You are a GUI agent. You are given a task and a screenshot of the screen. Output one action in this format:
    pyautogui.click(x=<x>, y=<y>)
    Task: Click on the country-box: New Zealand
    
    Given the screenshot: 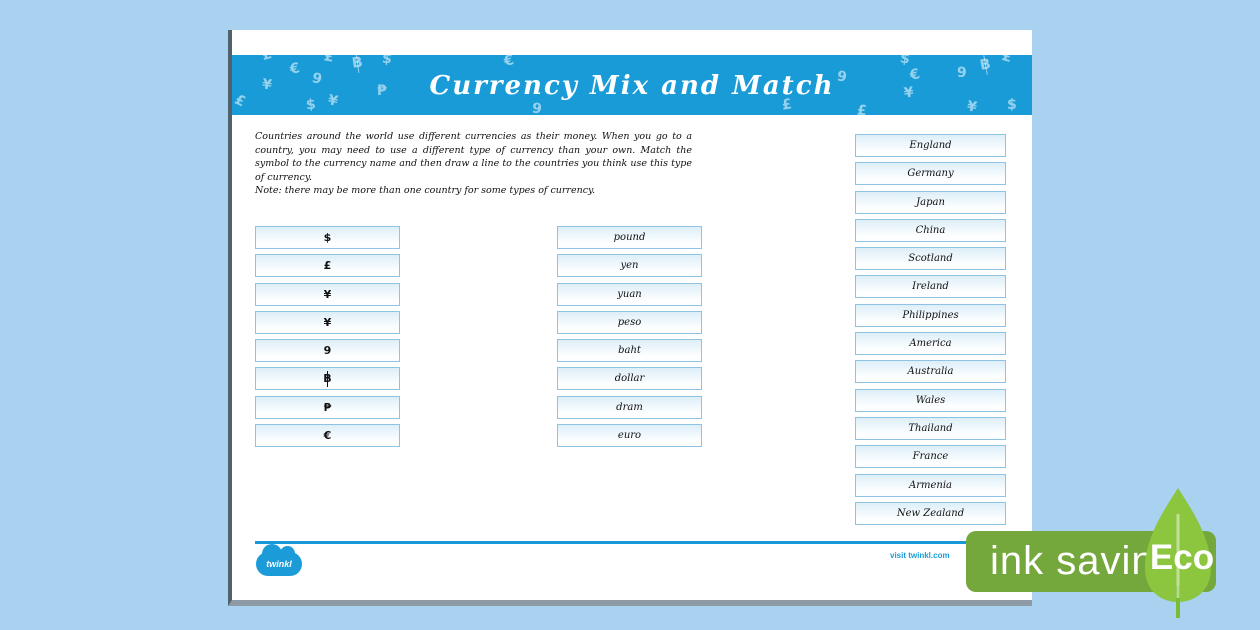 What is the action you would take?
    pyautogui.click(x=930, y=513)
    